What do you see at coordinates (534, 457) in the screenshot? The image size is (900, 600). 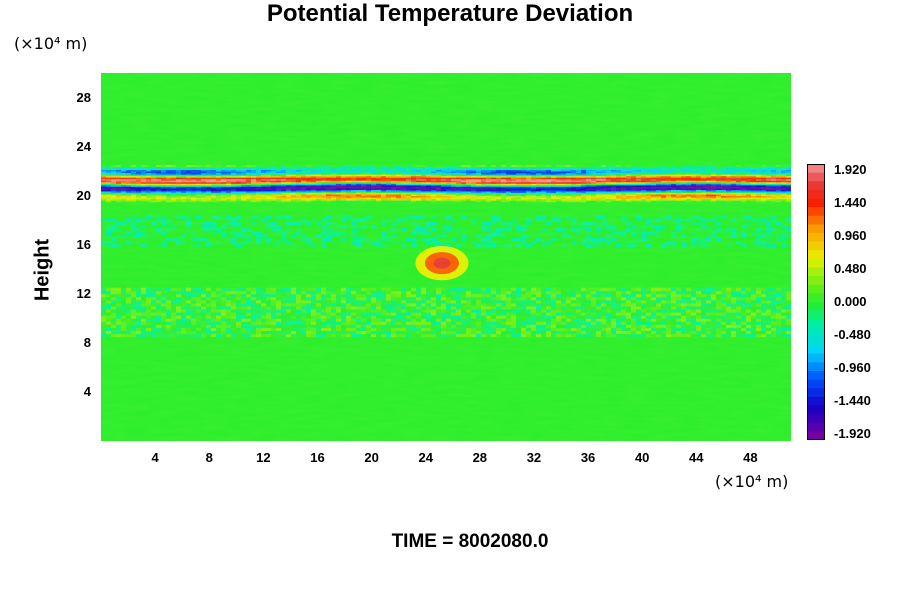 I see `x-tick-label: 32` at bounding box center [534, 457].